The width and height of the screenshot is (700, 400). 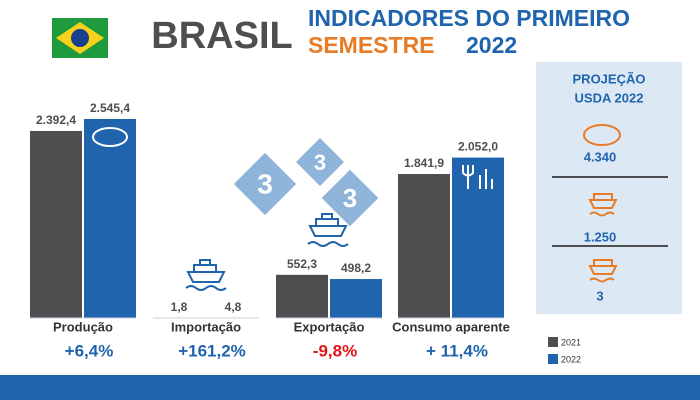 I want to click on legend-label: 2022, so click(x=571, y=359).